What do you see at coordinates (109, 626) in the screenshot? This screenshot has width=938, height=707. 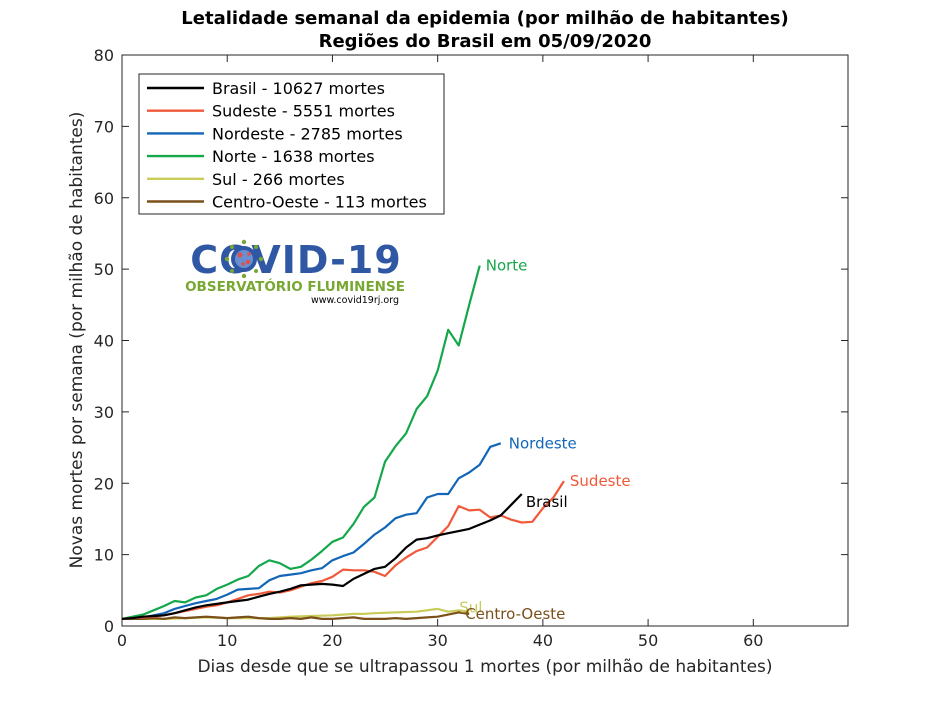 I see `y-tick-label: 0` at bounding box center [109, 626].